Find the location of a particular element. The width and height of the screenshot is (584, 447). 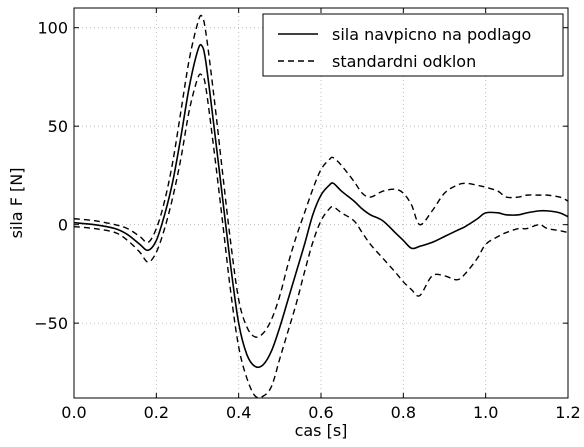

y-tick-label: 50 is located at coordinates (58, 126).